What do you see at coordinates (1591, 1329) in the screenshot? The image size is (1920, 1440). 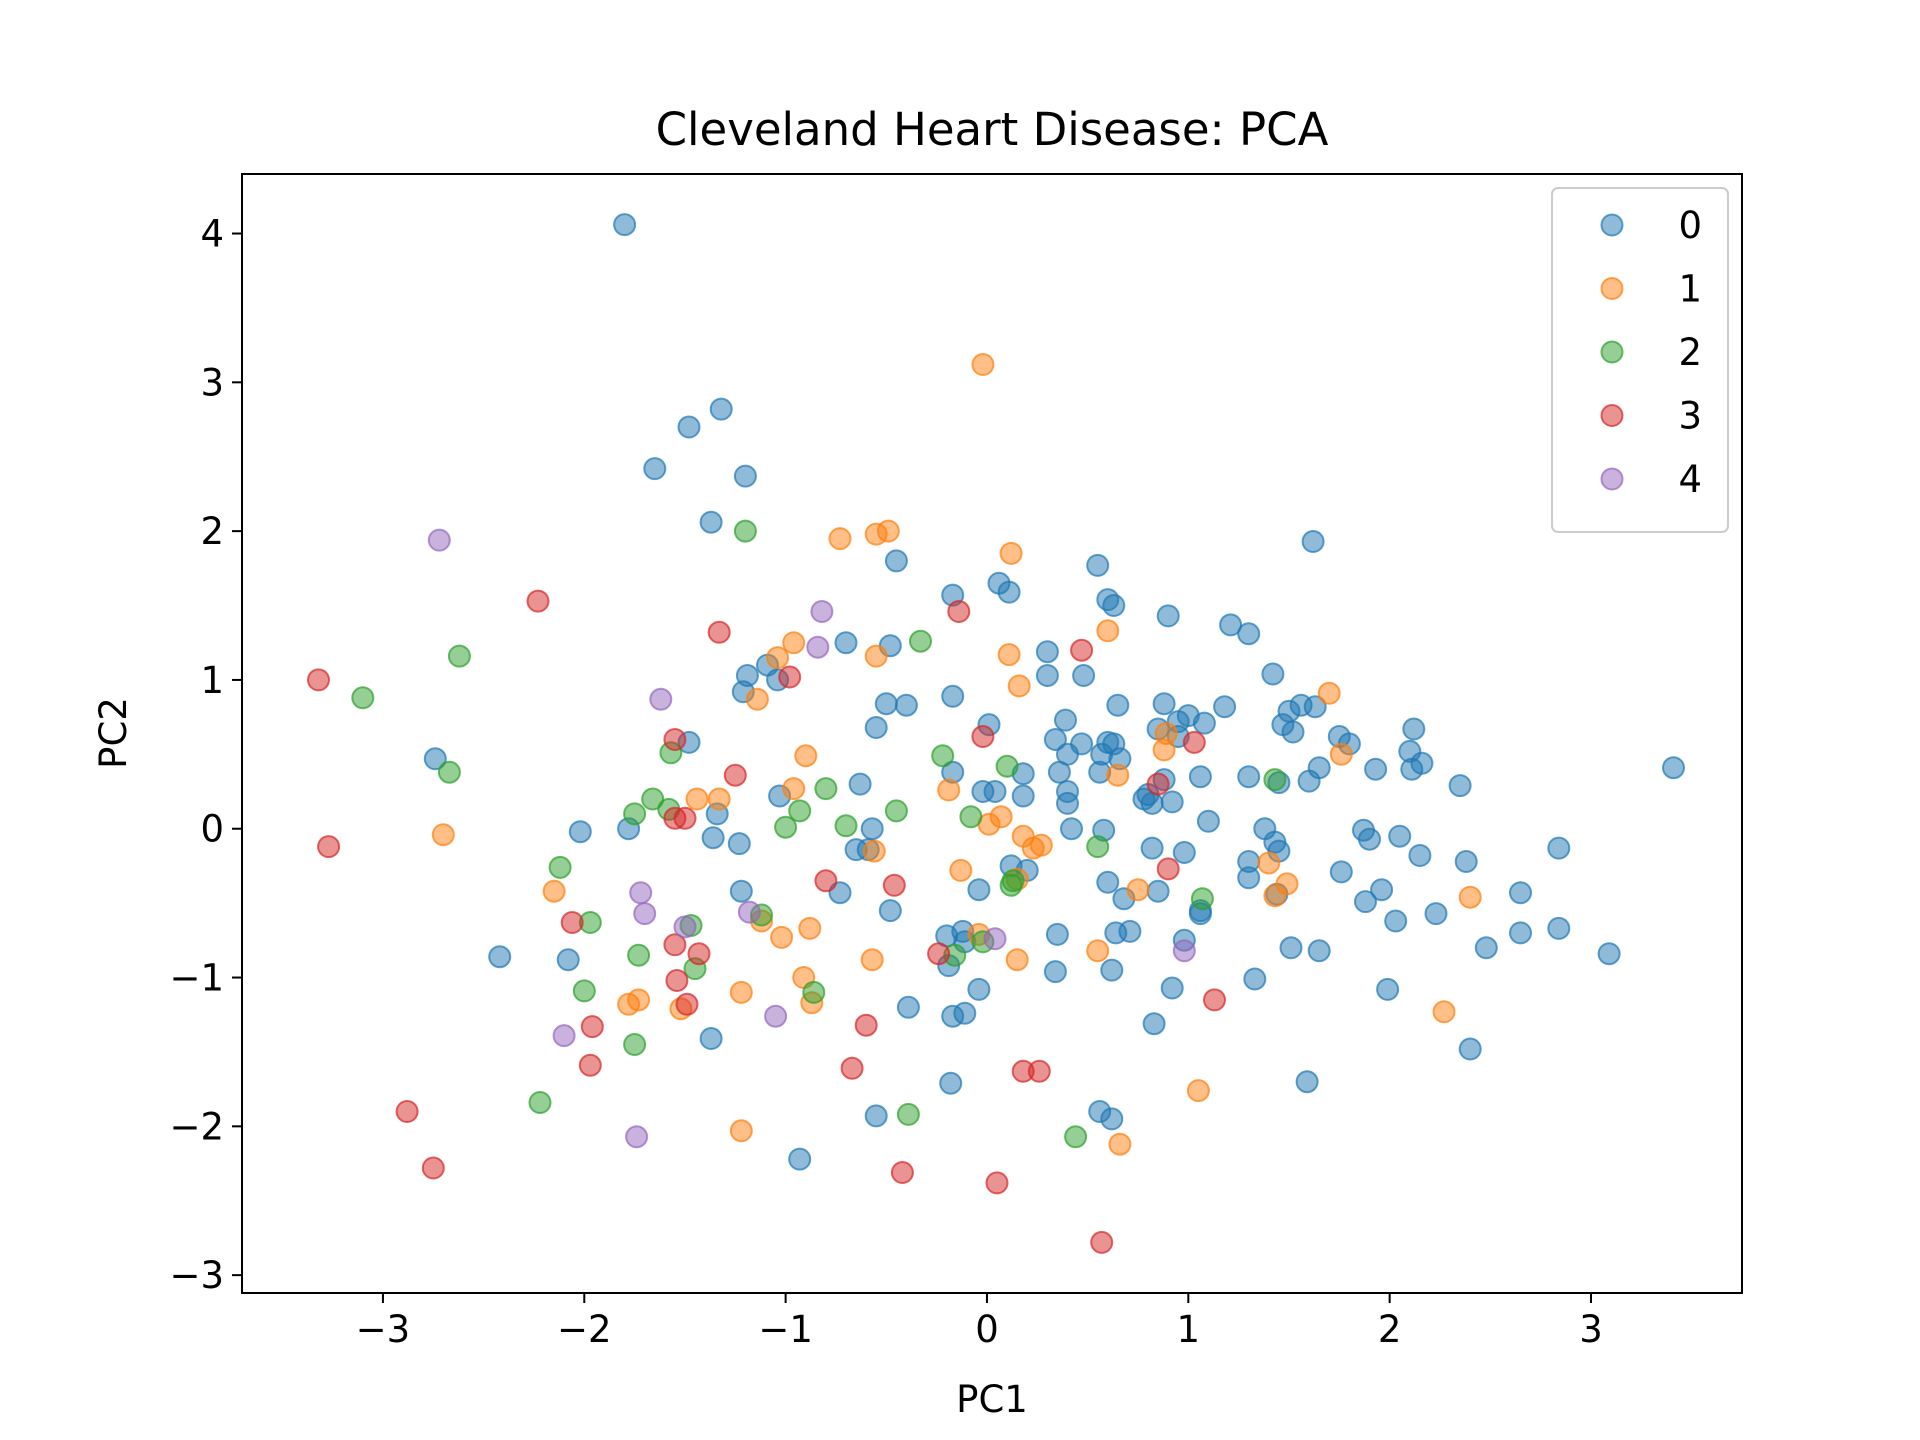 I see `x-tick-label: 3` at bounding box center [1591, 1329].